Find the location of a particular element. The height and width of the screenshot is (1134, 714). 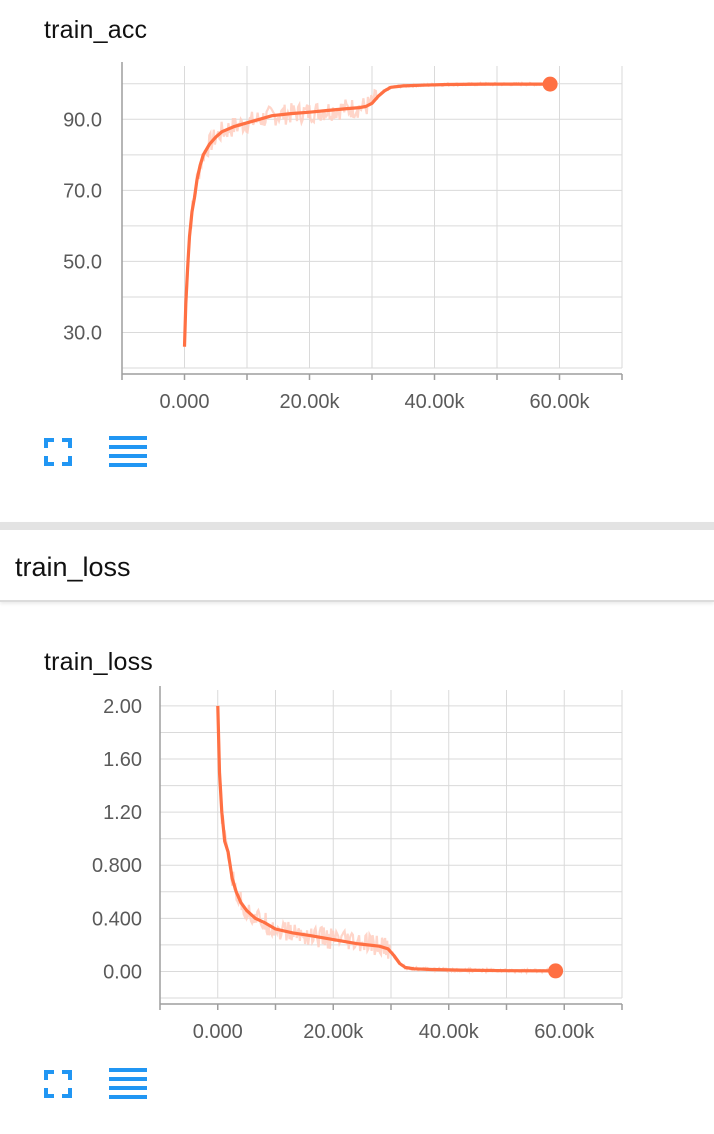

y-tick-label: 50.0 is located at coordinates (82, 262).